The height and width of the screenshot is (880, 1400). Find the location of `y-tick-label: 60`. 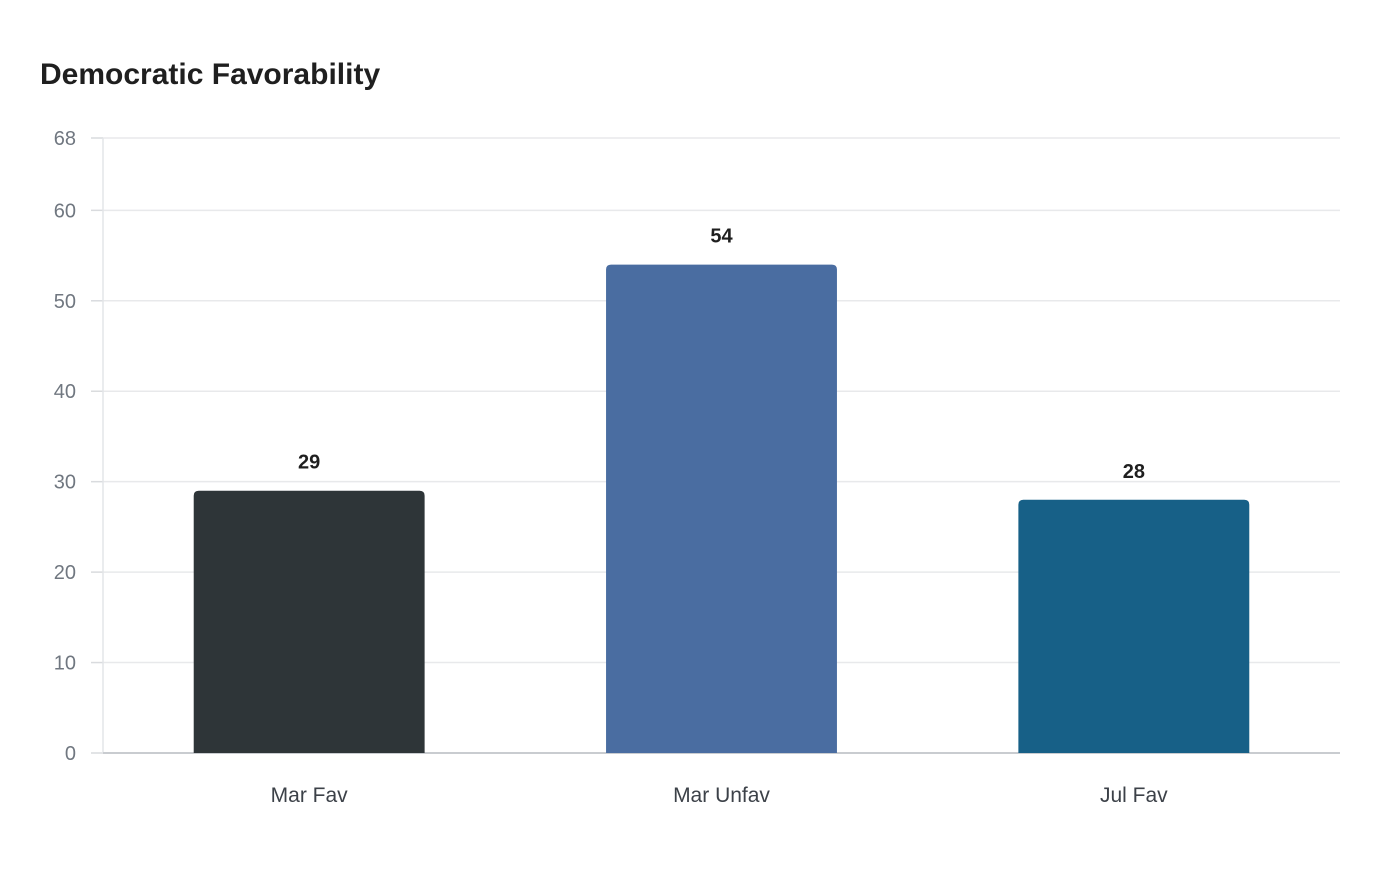

y-tick-label: 60 is located at coordinates (65, 211).